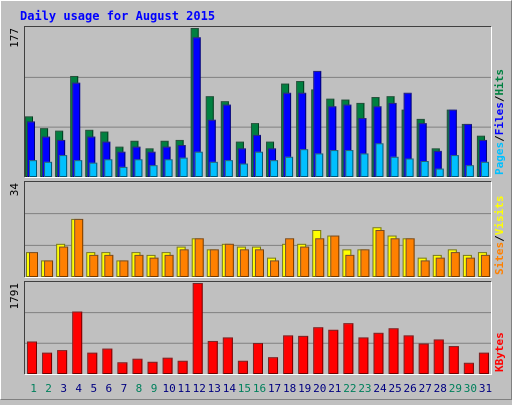 This screenshot has height=405, width=512. Describe the element at coordinates (14, 296) in the screenshot. I see `kbytes-ymax-label: 1791` at that location.